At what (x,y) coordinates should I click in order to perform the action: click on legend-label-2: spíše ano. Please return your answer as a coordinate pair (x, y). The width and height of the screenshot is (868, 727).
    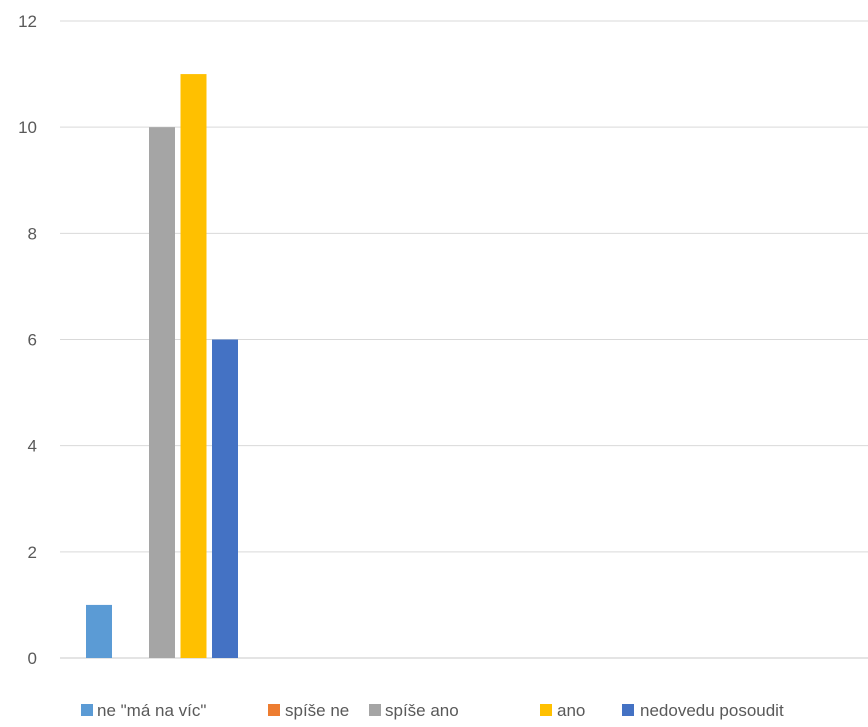
    Looking at the image, I should click on (422, 710).